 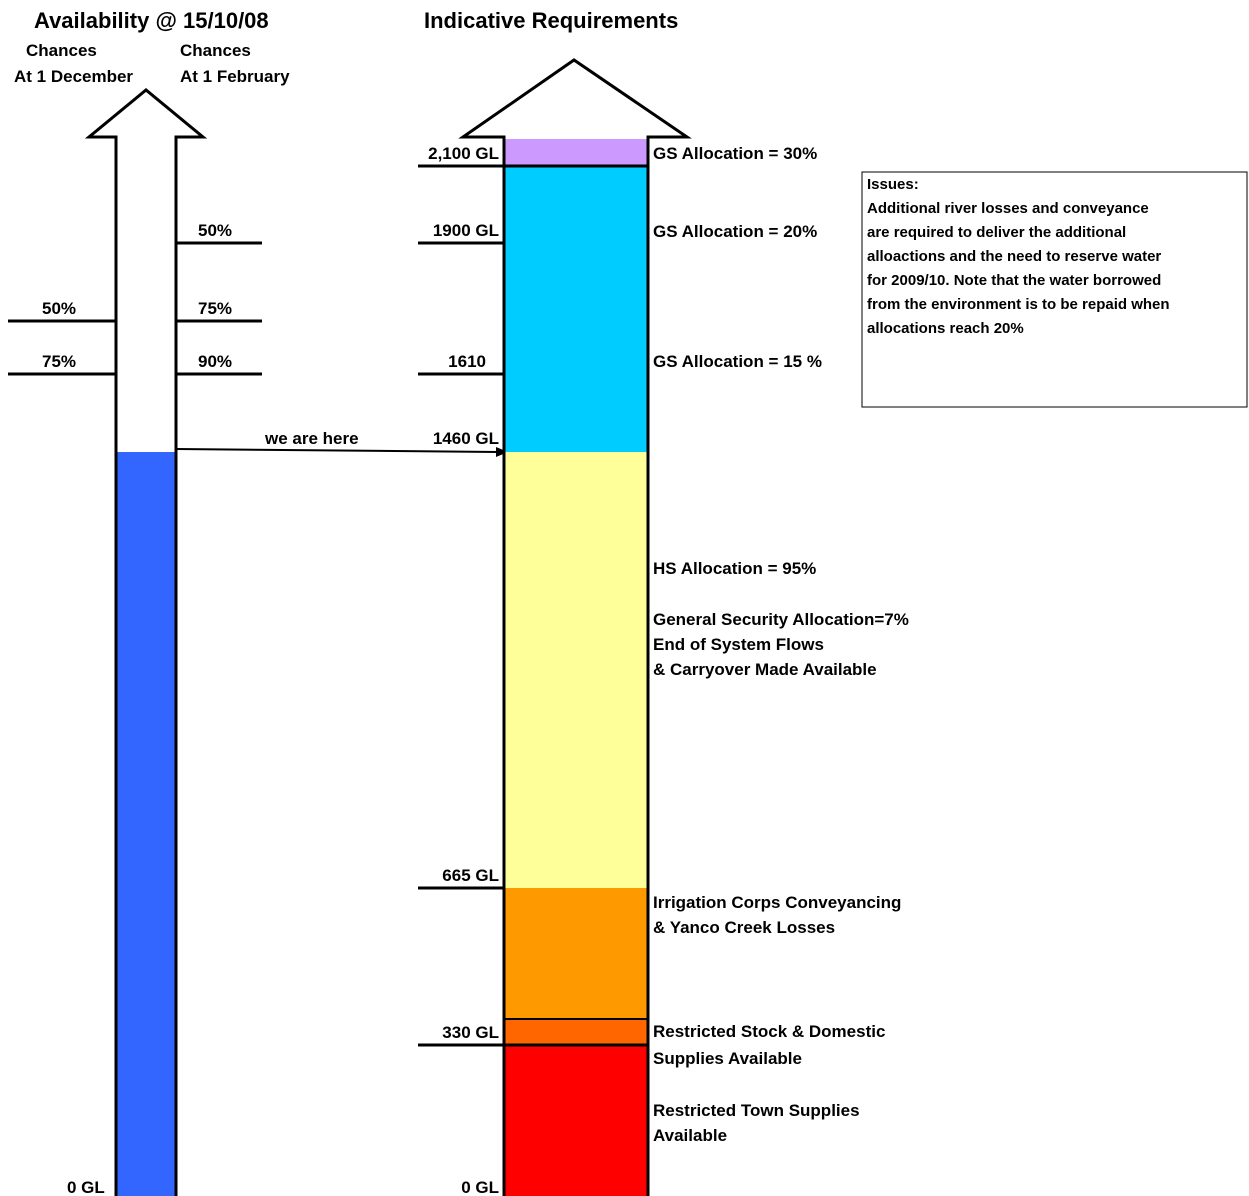 I want to click on desc-irrigation-line2: & Yanco Creek Losses, so click(x=744, y=927).